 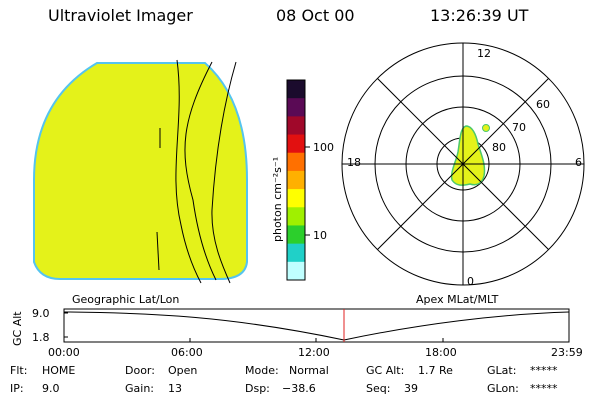 What do you see at coordinates (315, 15) in the screenshot?
I see `date-label: 08 Oct 00` at bounding box center [315, 15].